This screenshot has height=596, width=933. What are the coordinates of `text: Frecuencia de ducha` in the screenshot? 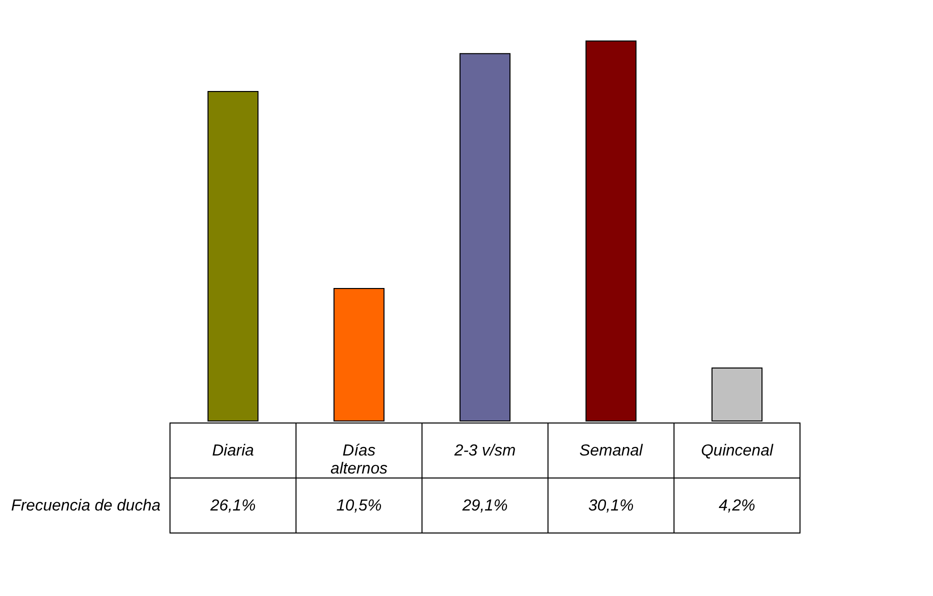 It's located at (86, 506).